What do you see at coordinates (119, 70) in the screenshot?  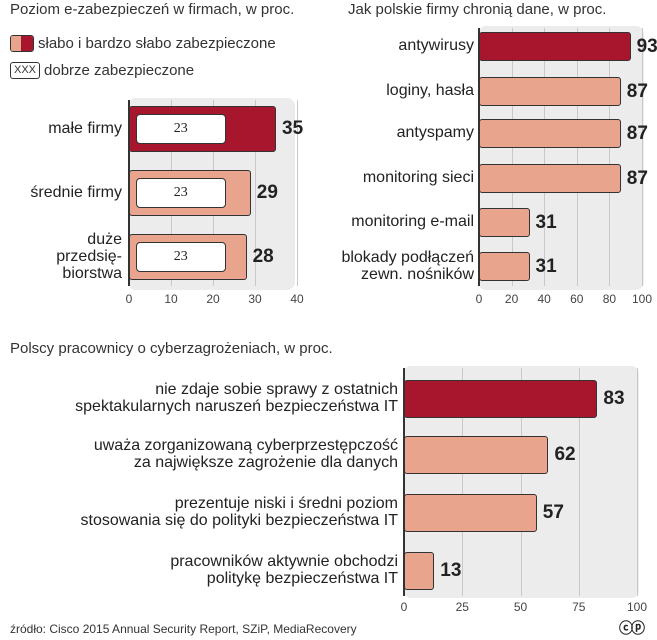 I see `legend-good-label: dobrze zabezpieczone` at bounding box center [119, 70].